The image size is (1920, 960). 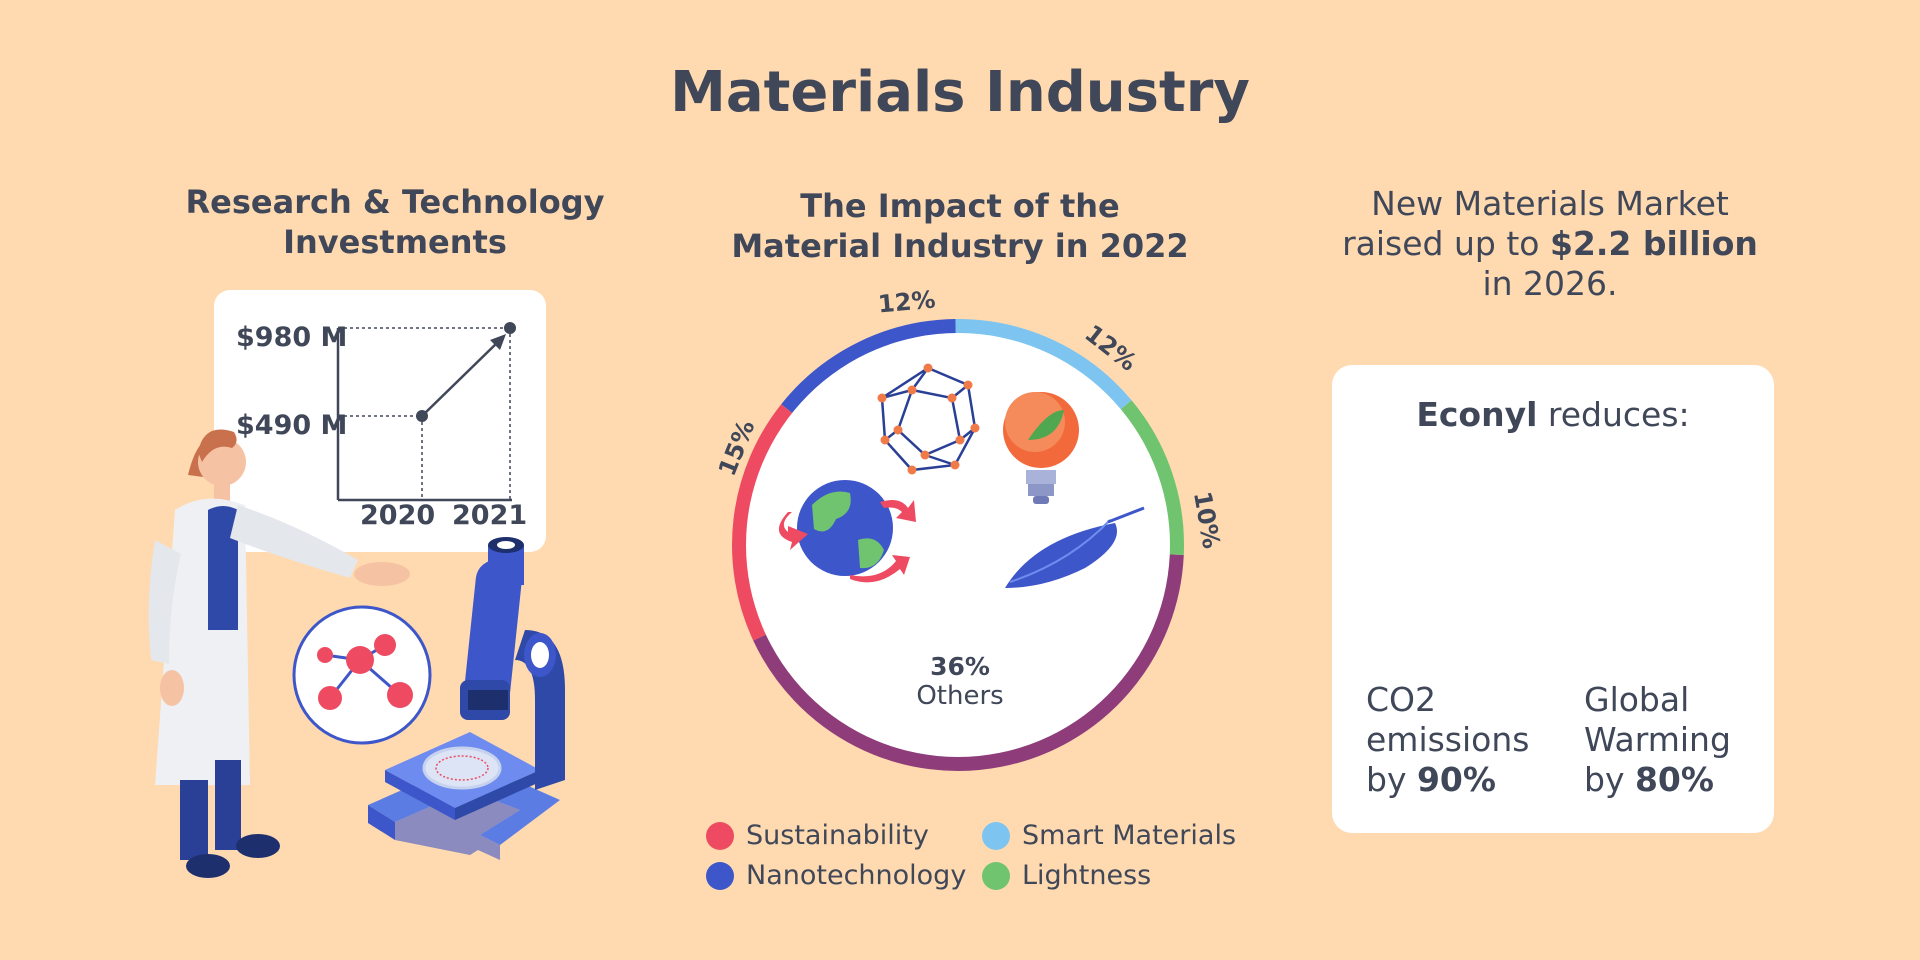 I want to click on point-2020, so click(x=422, y=416).